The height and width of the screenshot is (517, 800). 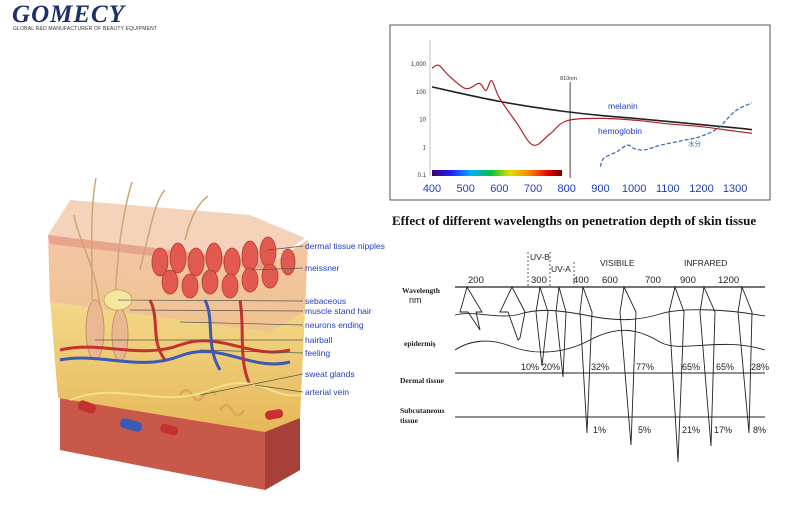 What do you see at coordinates (180, 442) in the screenshot?
I see `muscle-layer` at bounding box center [180, 442].